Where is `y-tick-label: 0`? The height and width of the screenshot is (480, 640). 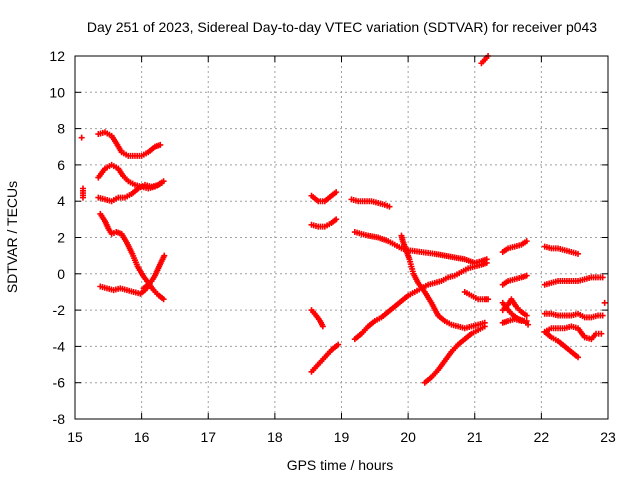
y-tick-label: 0 is located at coordinates (61, 274).